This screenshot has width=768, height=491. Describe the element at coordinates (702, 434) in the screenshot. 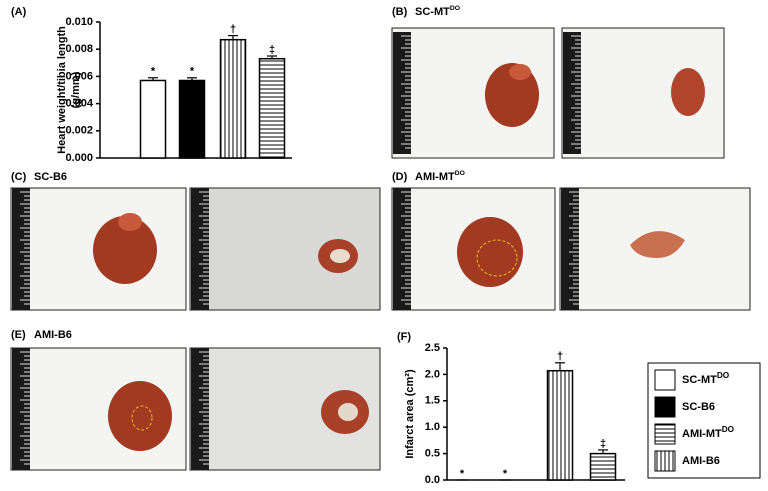

I see `legend-label-text: AMI-MT` at that location.